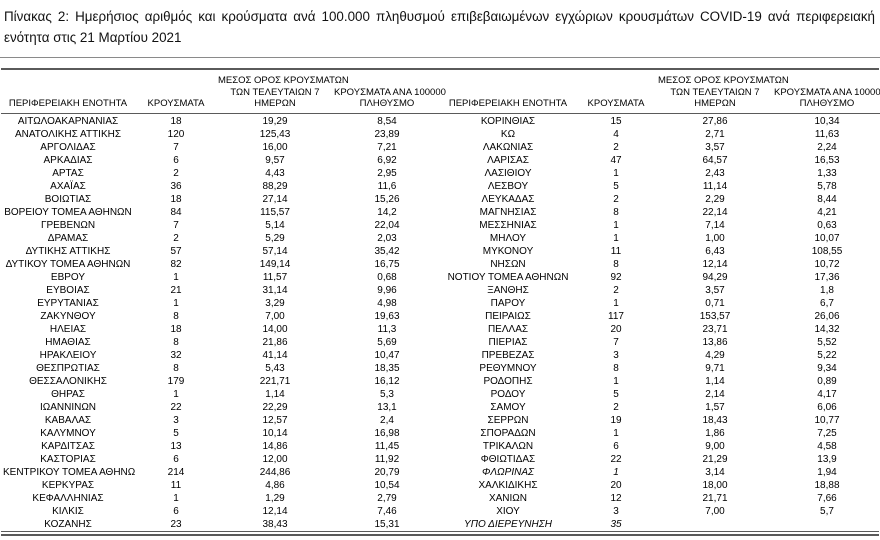 This screenshot has height=540, width=880. Describe the element at coordinates (508, 355) in the screenshot. I see `region-cell: ΠΡΕΒΕΖΑΣ` at that location.